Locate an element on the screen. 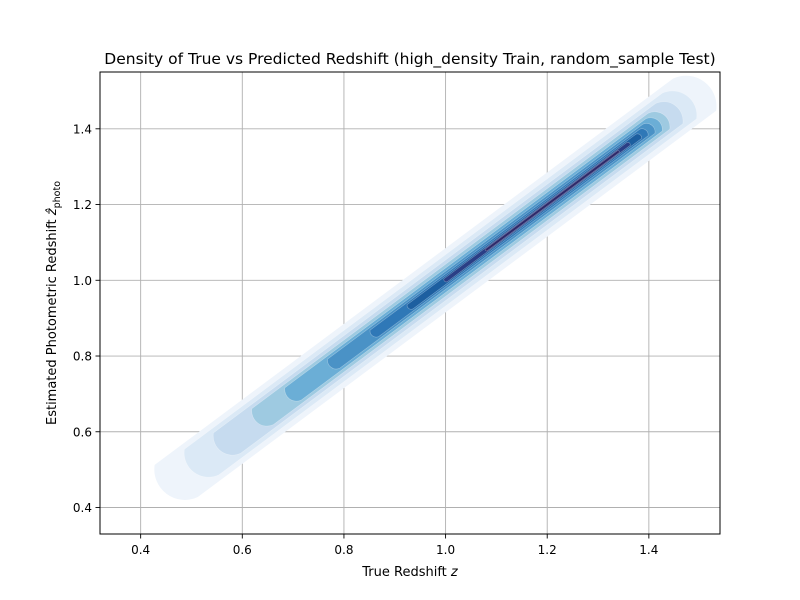 The image size is (800, 600). x-axis-label-symbol: z is located at coordinates (454, 572).